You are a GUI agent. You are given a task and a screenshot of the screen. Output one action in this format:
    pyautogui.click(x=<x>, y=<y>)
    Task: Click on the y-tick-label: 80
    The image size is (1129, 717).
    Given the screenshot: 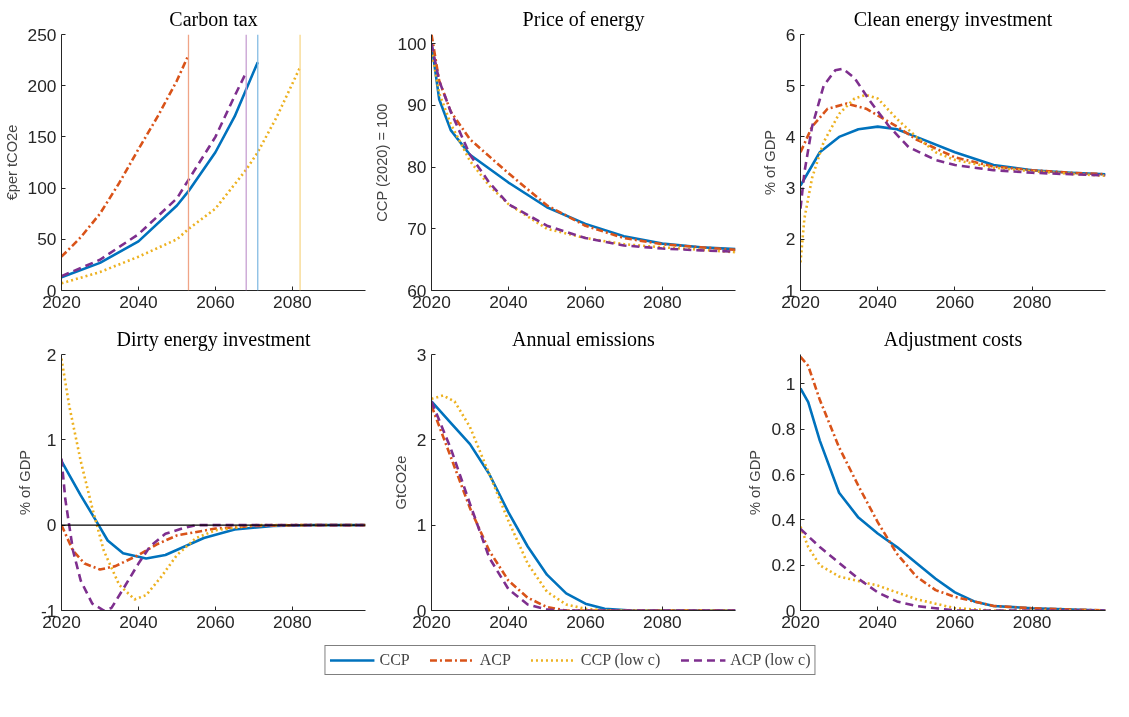 What is the action you would take?
    pyautogui.click(x=417, y=167)
    